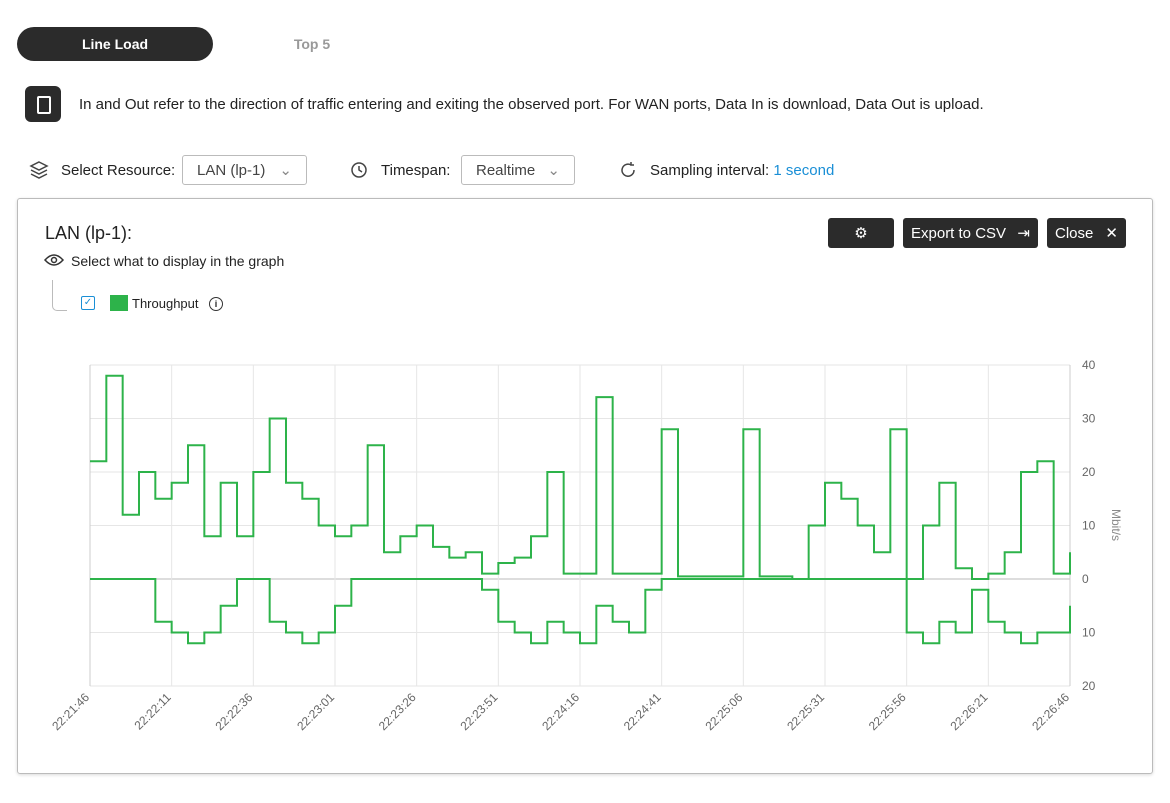 The height and width of the screenshot is (803, 1170). Describe the element at coordinates (628, 169) in the screenshot. I see `refresh-icon` at that location.